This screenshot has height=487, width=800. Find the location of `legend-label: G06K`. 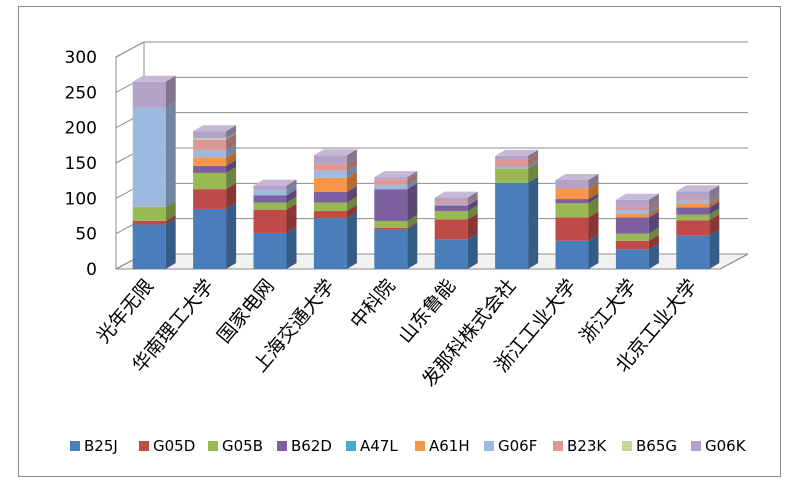

legend-label: G06K is located at coordinates (726, 446).